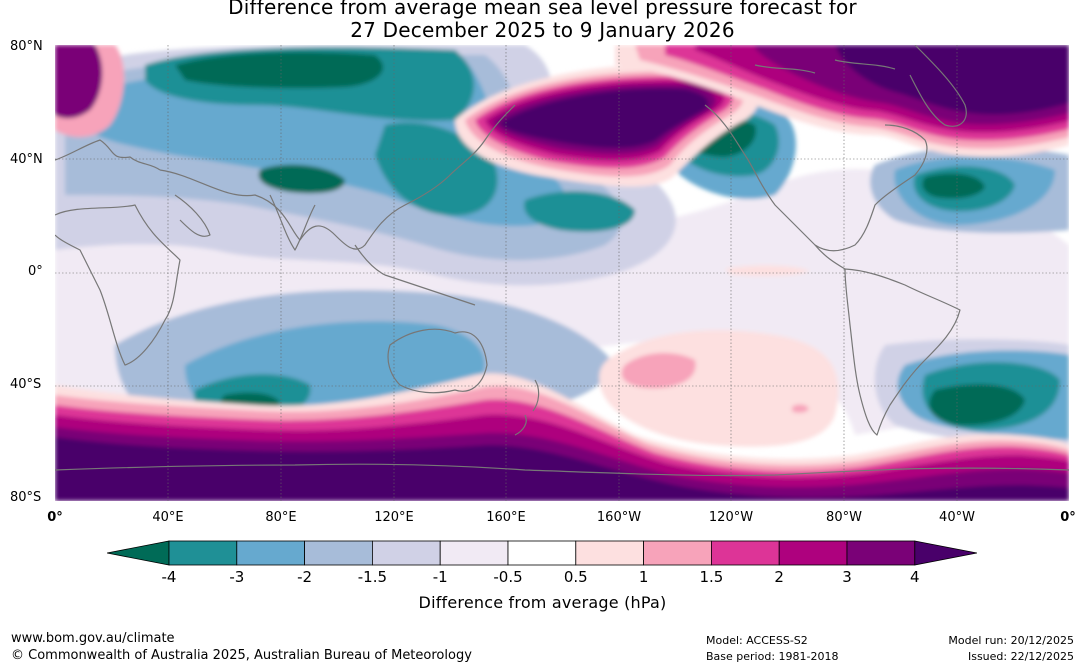 This screenshot has width=1085, height=667. What do you see at coordinates (1011, 640) in the screenshot?
I see `footer-model-run: Model run: 20/12/2025` at bounding box center [1011, 640].